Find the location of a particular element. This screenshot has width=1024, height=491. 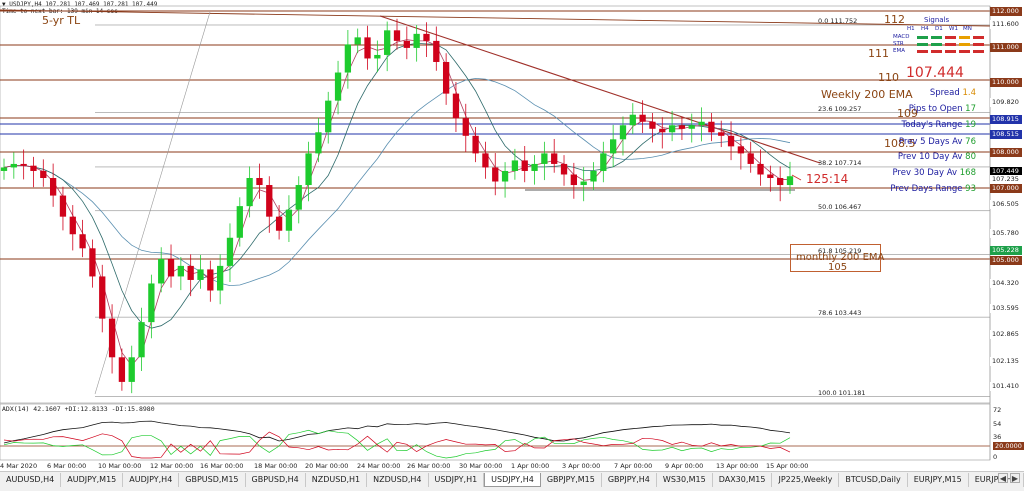

adx-tick-label: 72 is located at coordinates (997, 410).